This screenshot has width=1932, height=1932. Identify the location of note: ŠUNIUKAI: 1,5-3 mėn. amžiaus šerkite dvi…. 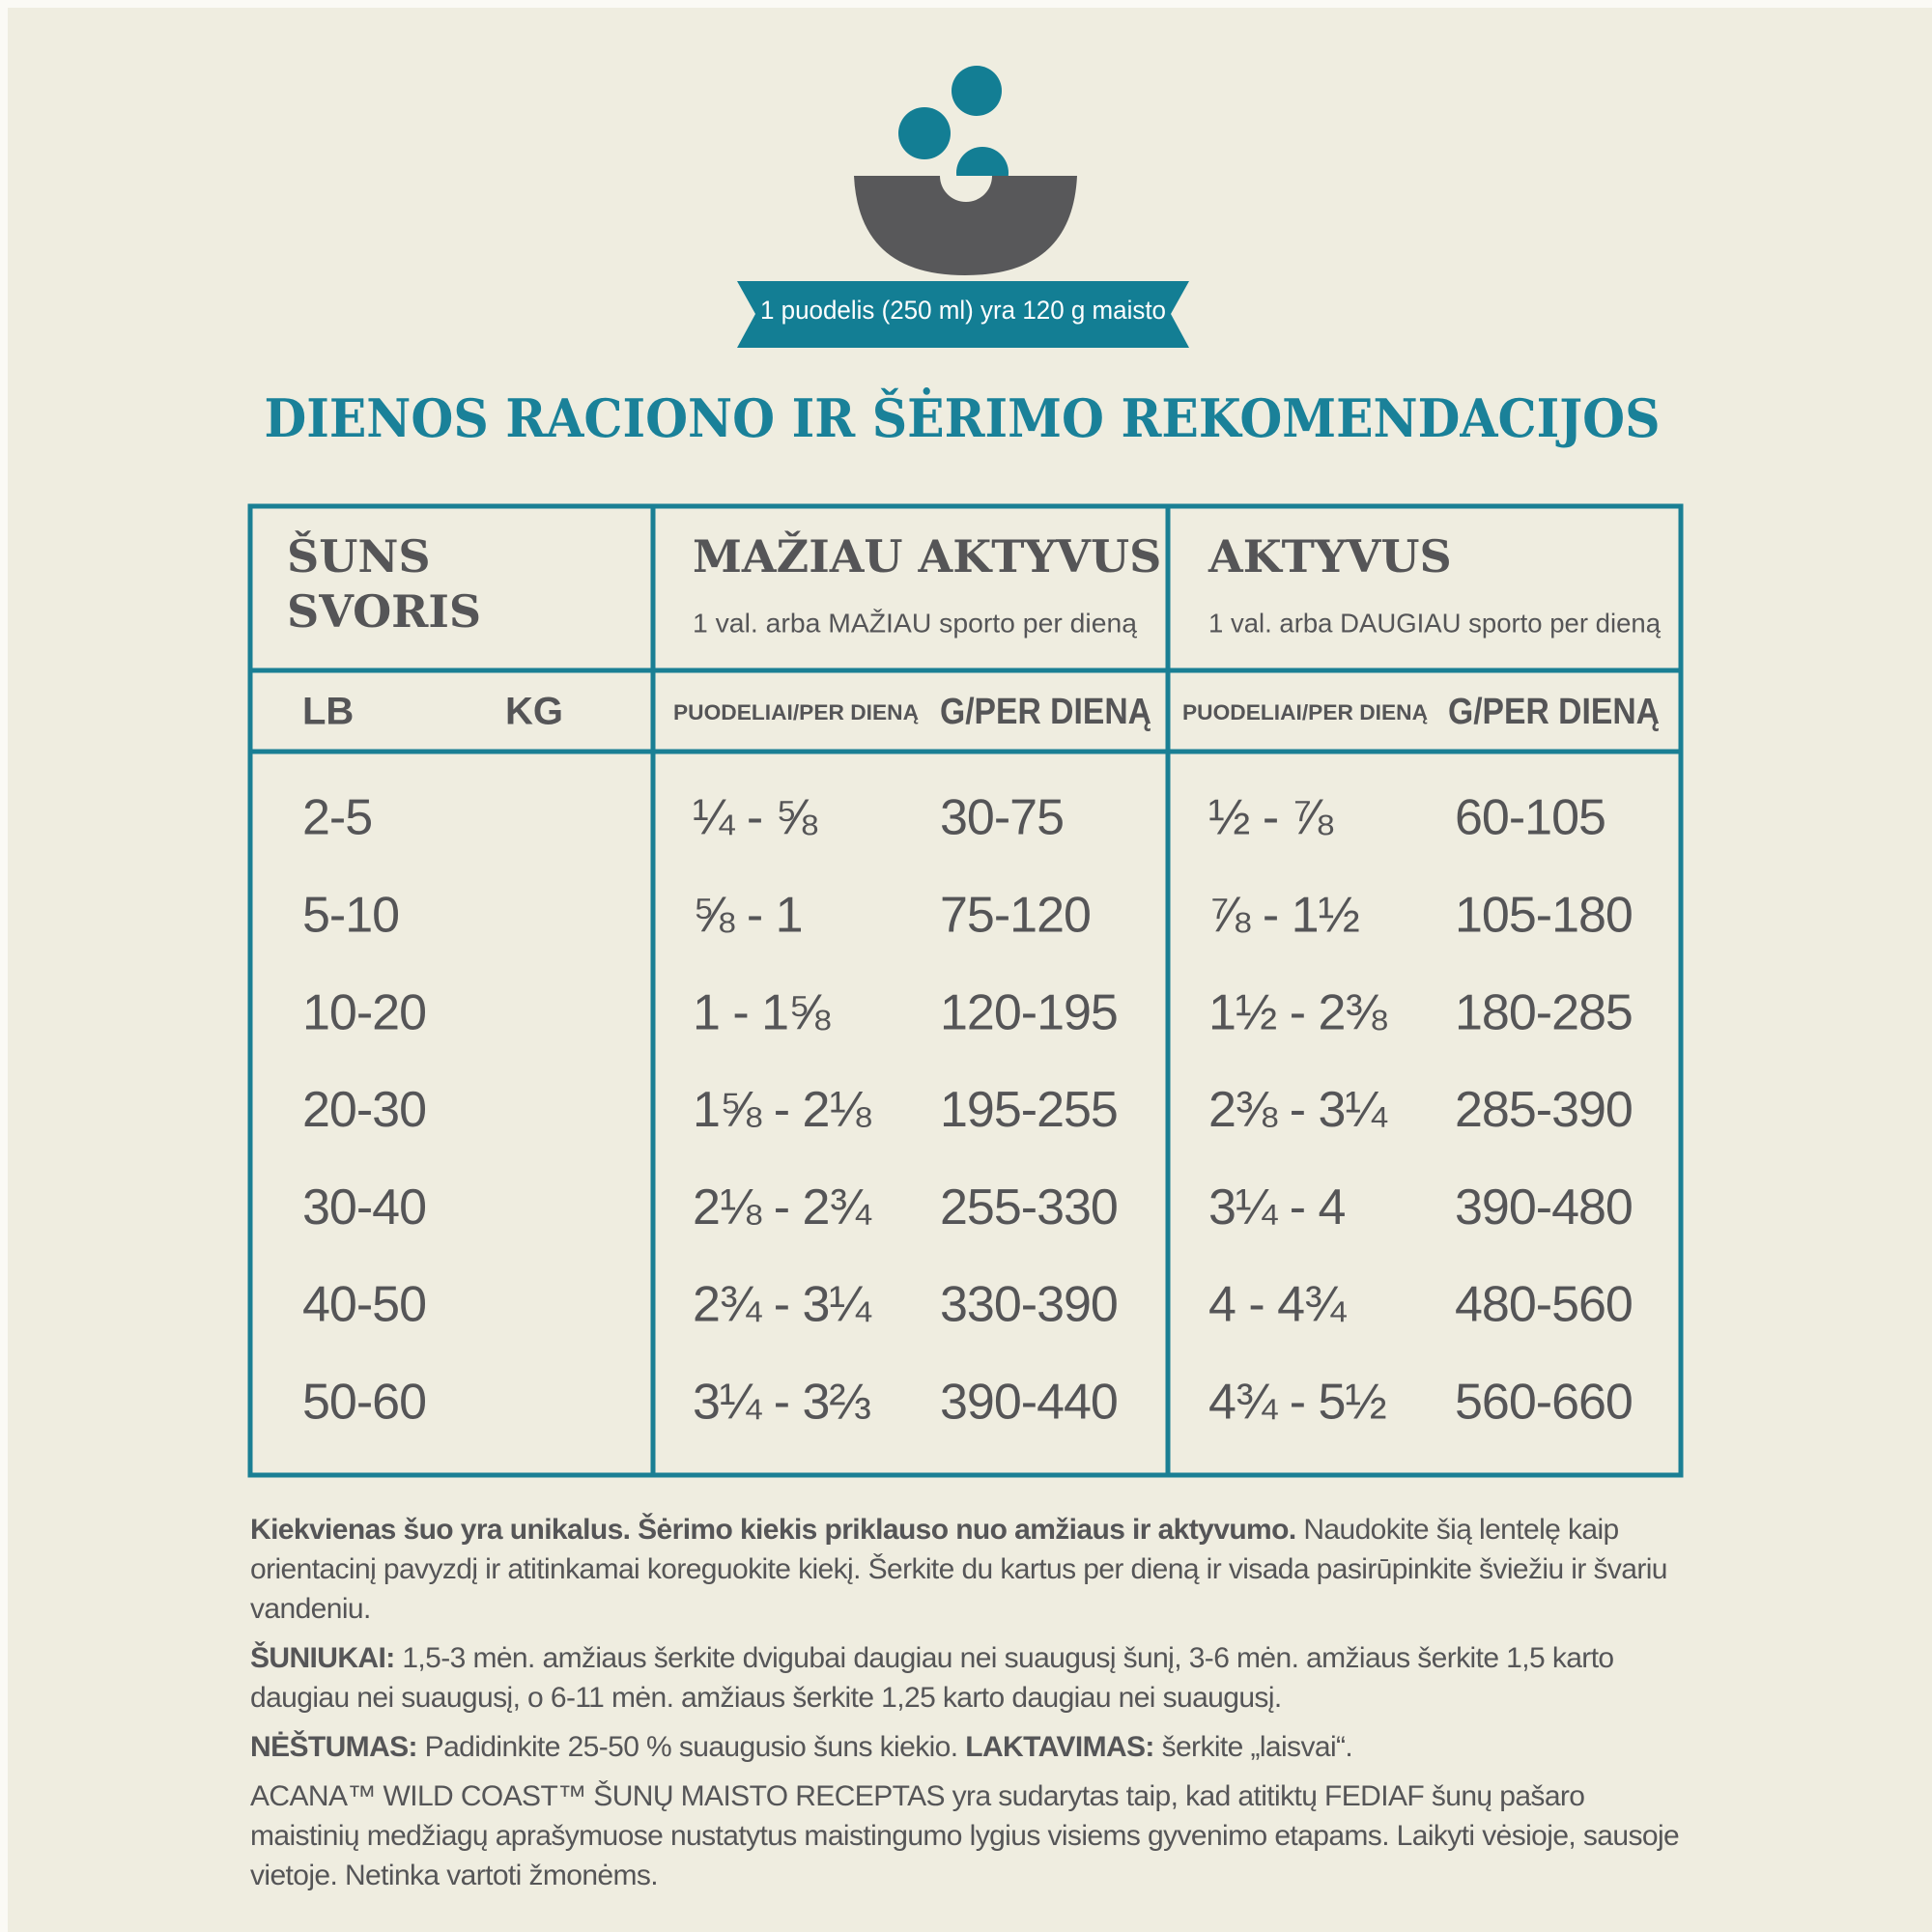
(965, 1678).